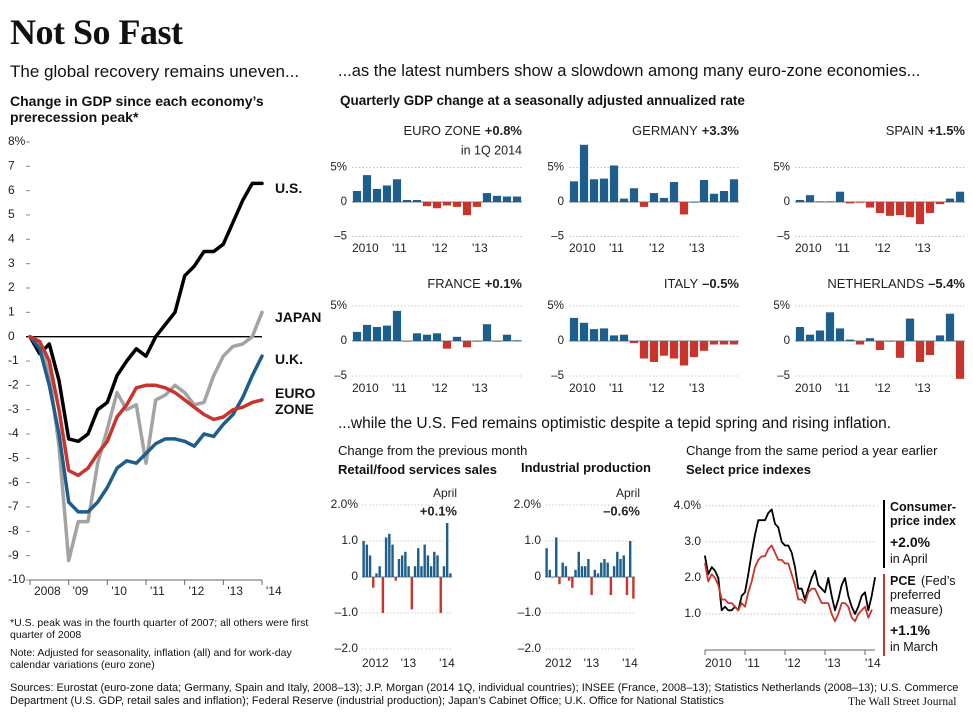 The image size is (973, 720). I want to click on y-tick-label: 8%, so click(17, 141).